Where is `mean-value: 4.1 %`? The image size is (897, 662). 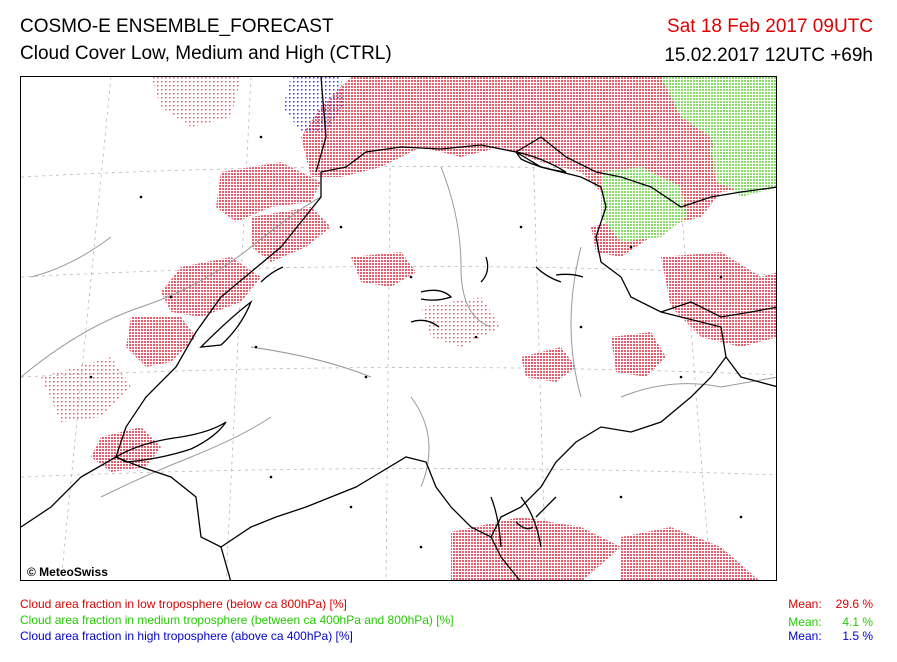
mean-value: 4.1 % is located at coordinates (857, 622).